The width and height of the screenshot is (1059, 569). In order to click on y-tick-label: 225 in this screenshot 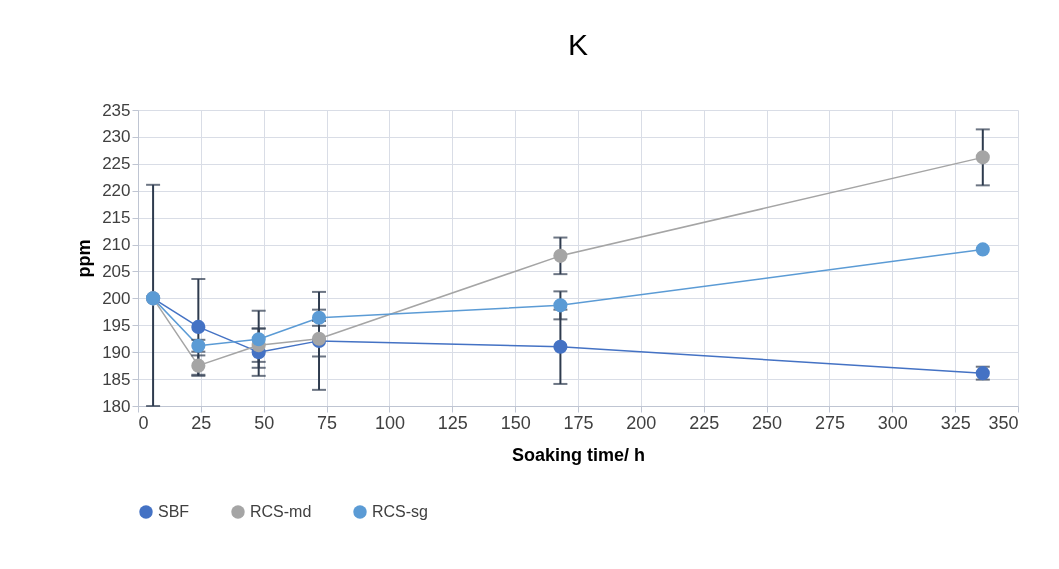, I will do `click(116, 164)`.